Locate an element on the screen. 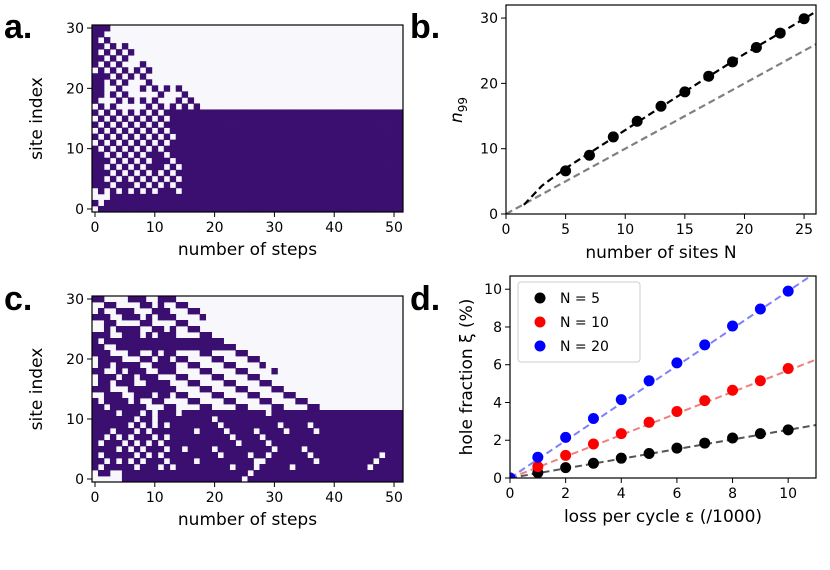 This screenshot has width=830, height=570. x-axis-label: number of steps is located at coordinates (247, 520).